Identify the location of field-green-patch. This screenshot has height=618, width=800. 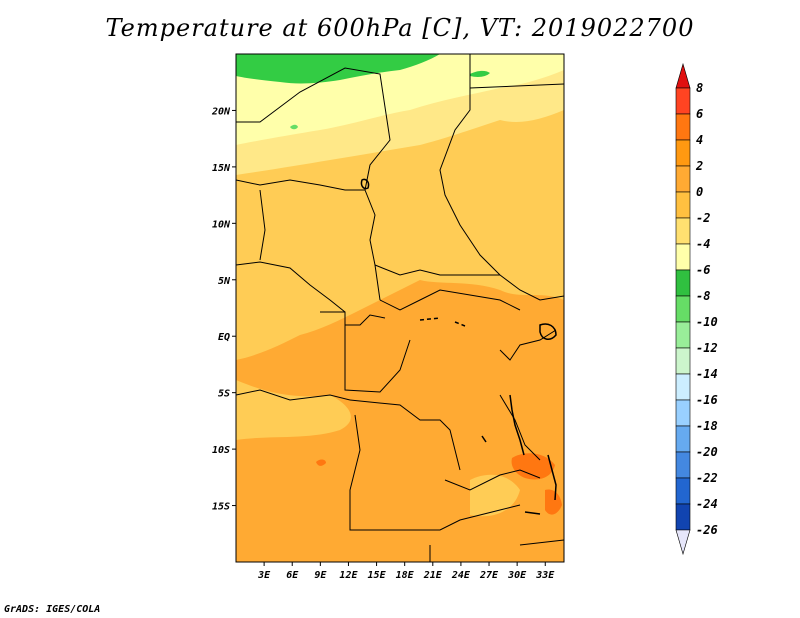
(480, 73).